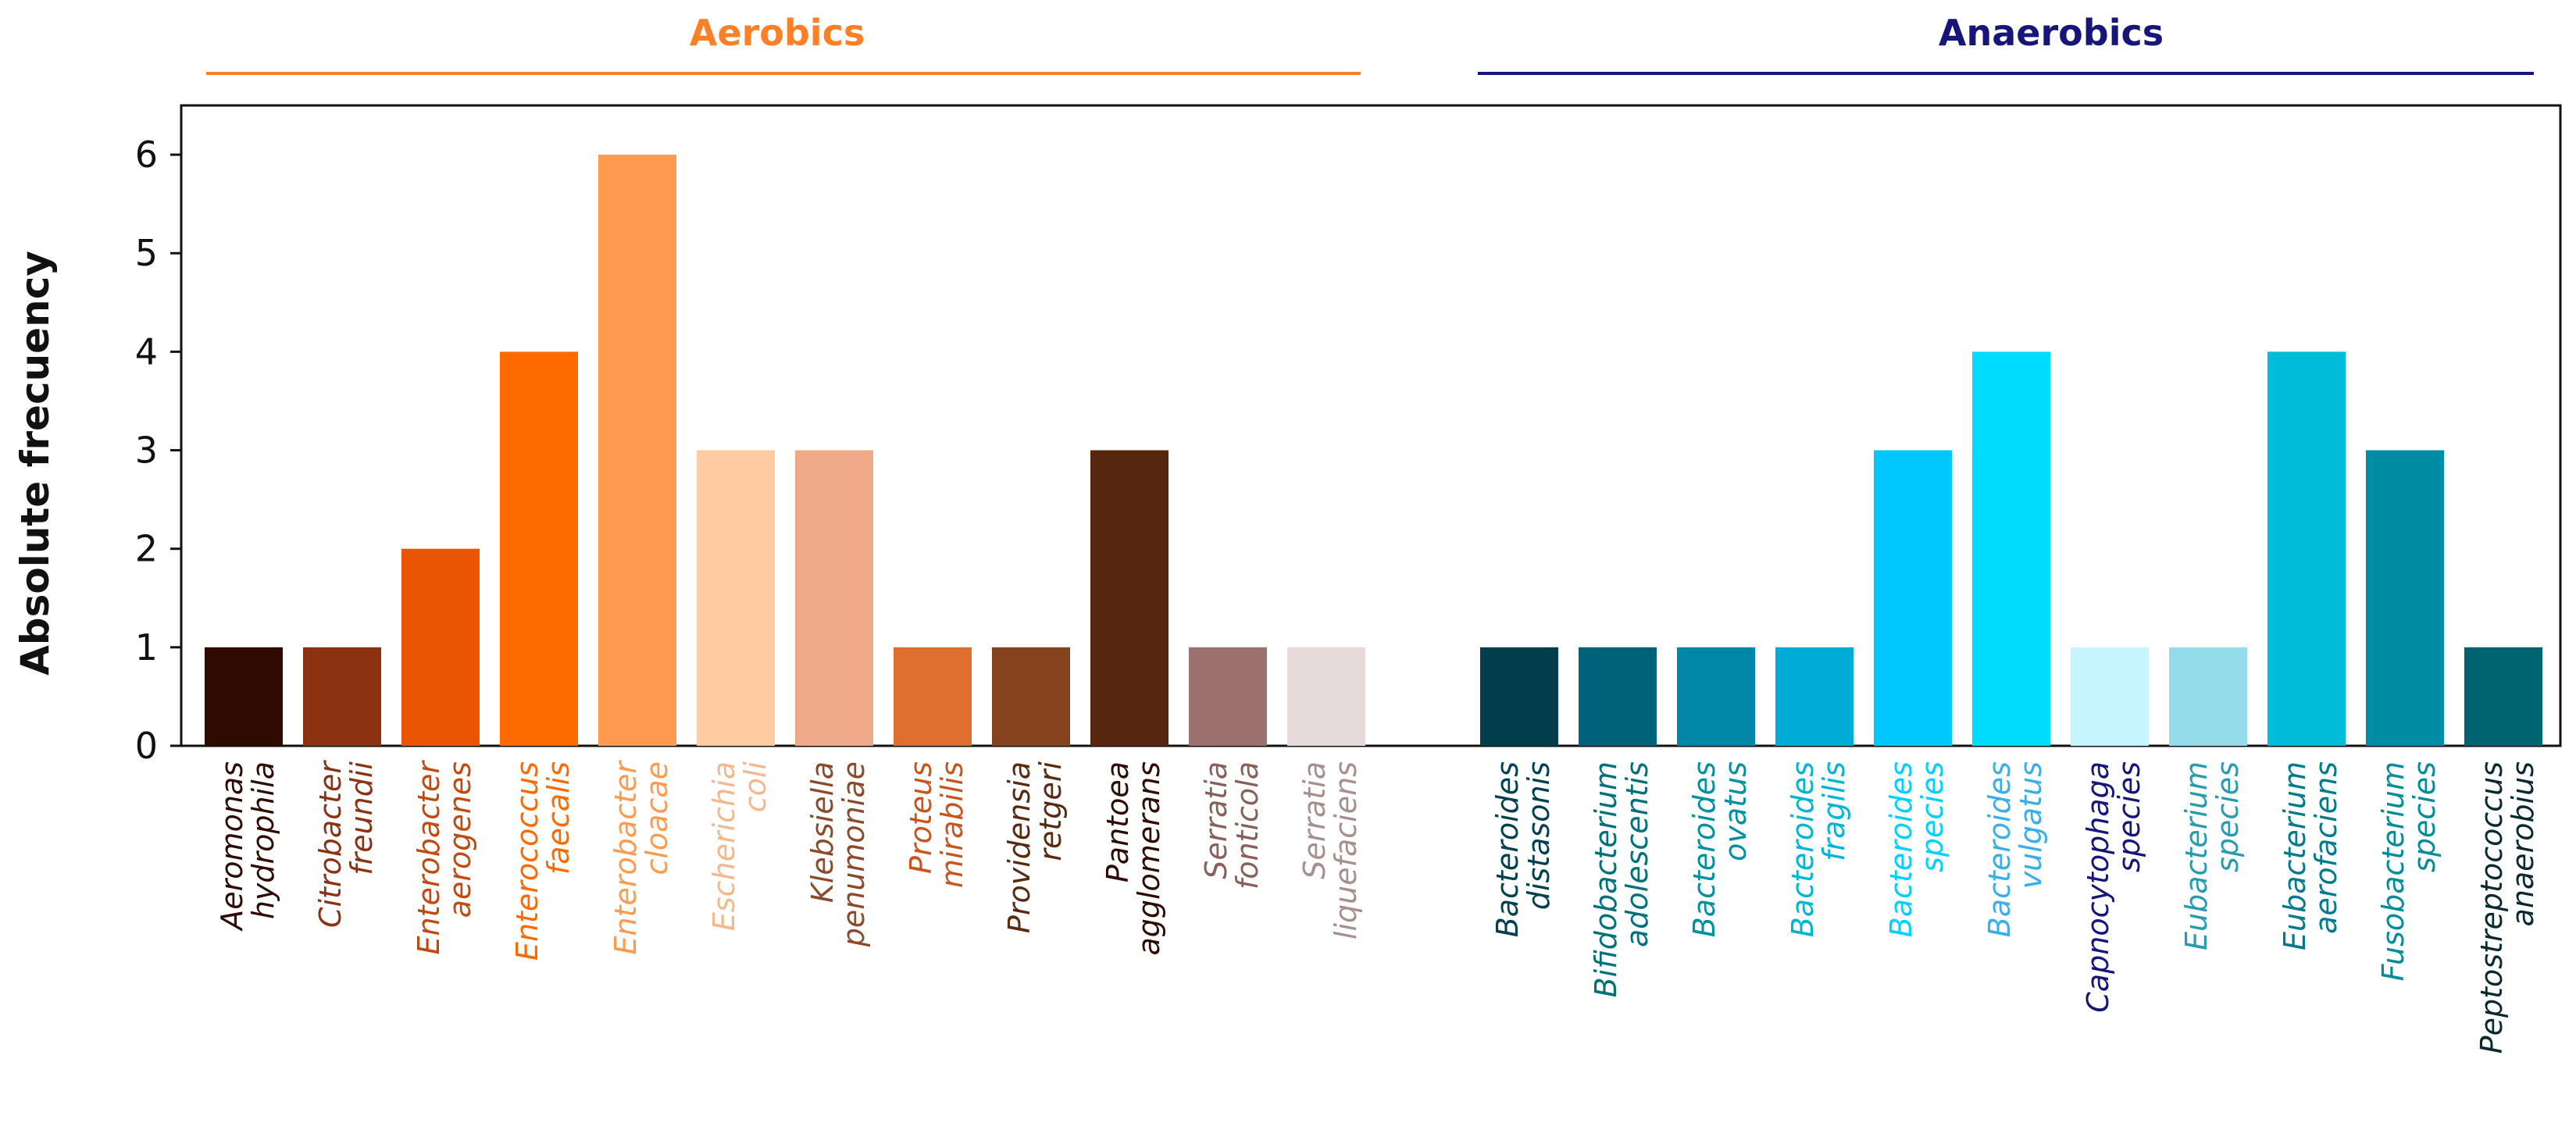 The width and height of the screenshot is (2576, 1148). Describe the element at coordinates (2113, 887) in the screenshot. I see `x-tick-label: Capnocytophagaspecies` at that location.